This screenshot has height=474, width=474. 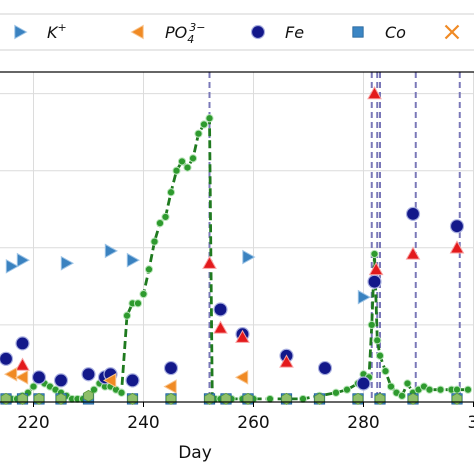 I want to click on legend-marker-square, so click(x=358, y=32).